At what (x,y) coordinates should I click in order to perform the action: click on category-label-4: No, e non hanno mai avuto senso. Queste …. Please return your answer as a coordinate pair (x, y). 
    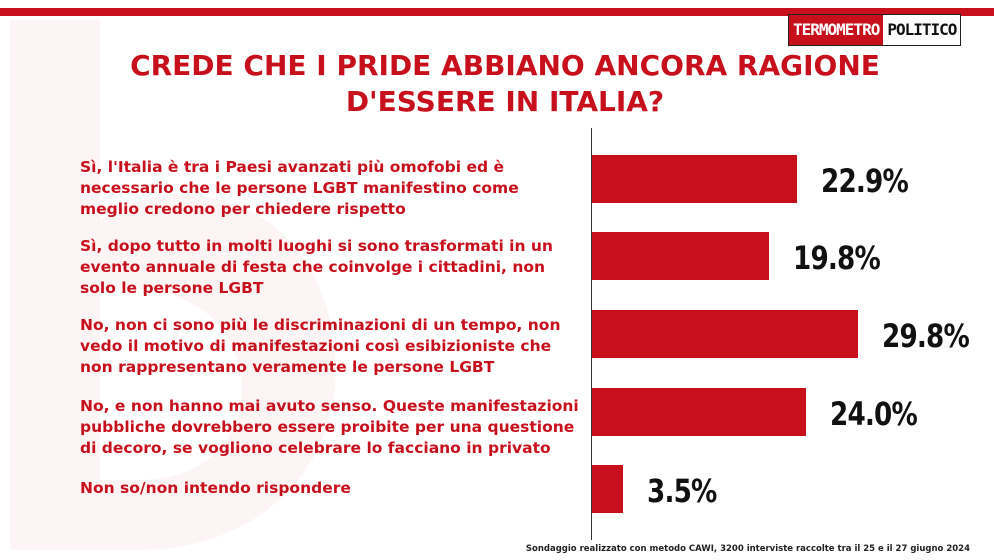
    Looking at the image, I should click on (329, 427).